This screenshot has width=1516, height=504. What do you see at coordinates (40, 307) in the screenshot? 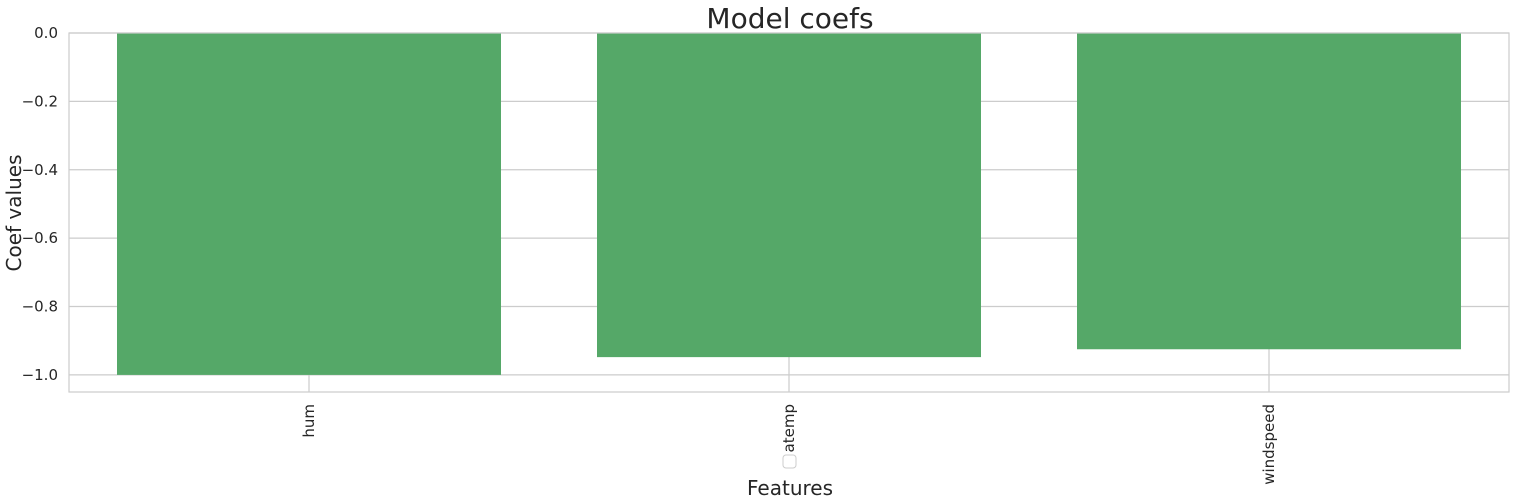
I see `y-tick-label: −0.8` at bounding box center [40, 307].